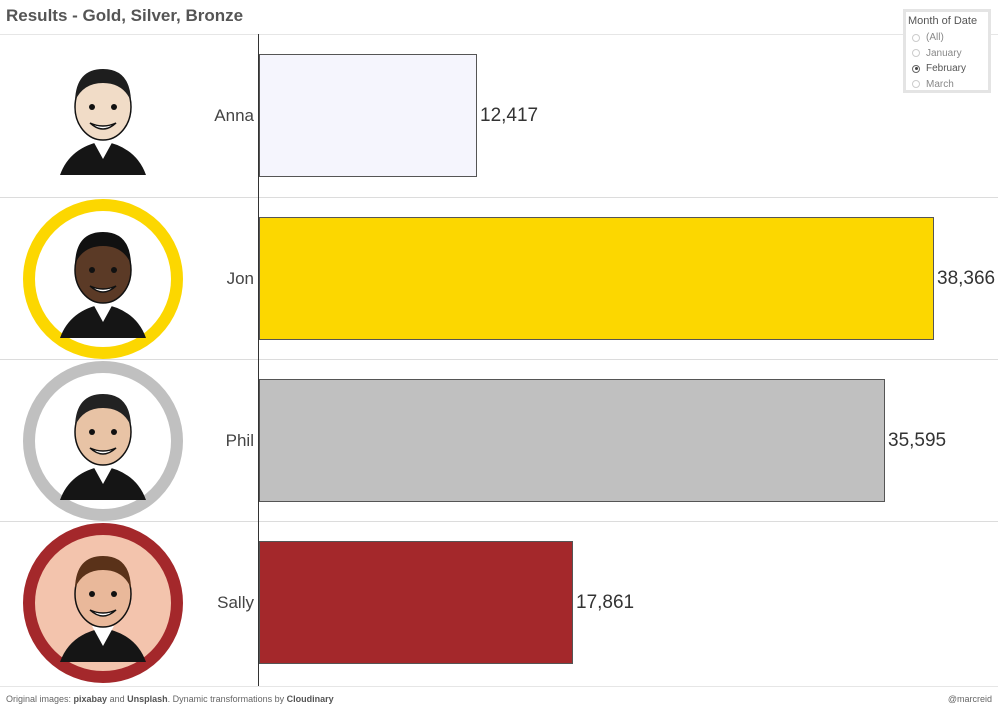 This screenshot has width=1000, height=711. What do you see at coordinates (125, 15) in the screenshot?
I see `dashboard-title: Results - Gold, Silver, Bronze` at bounding box center [125, 15].